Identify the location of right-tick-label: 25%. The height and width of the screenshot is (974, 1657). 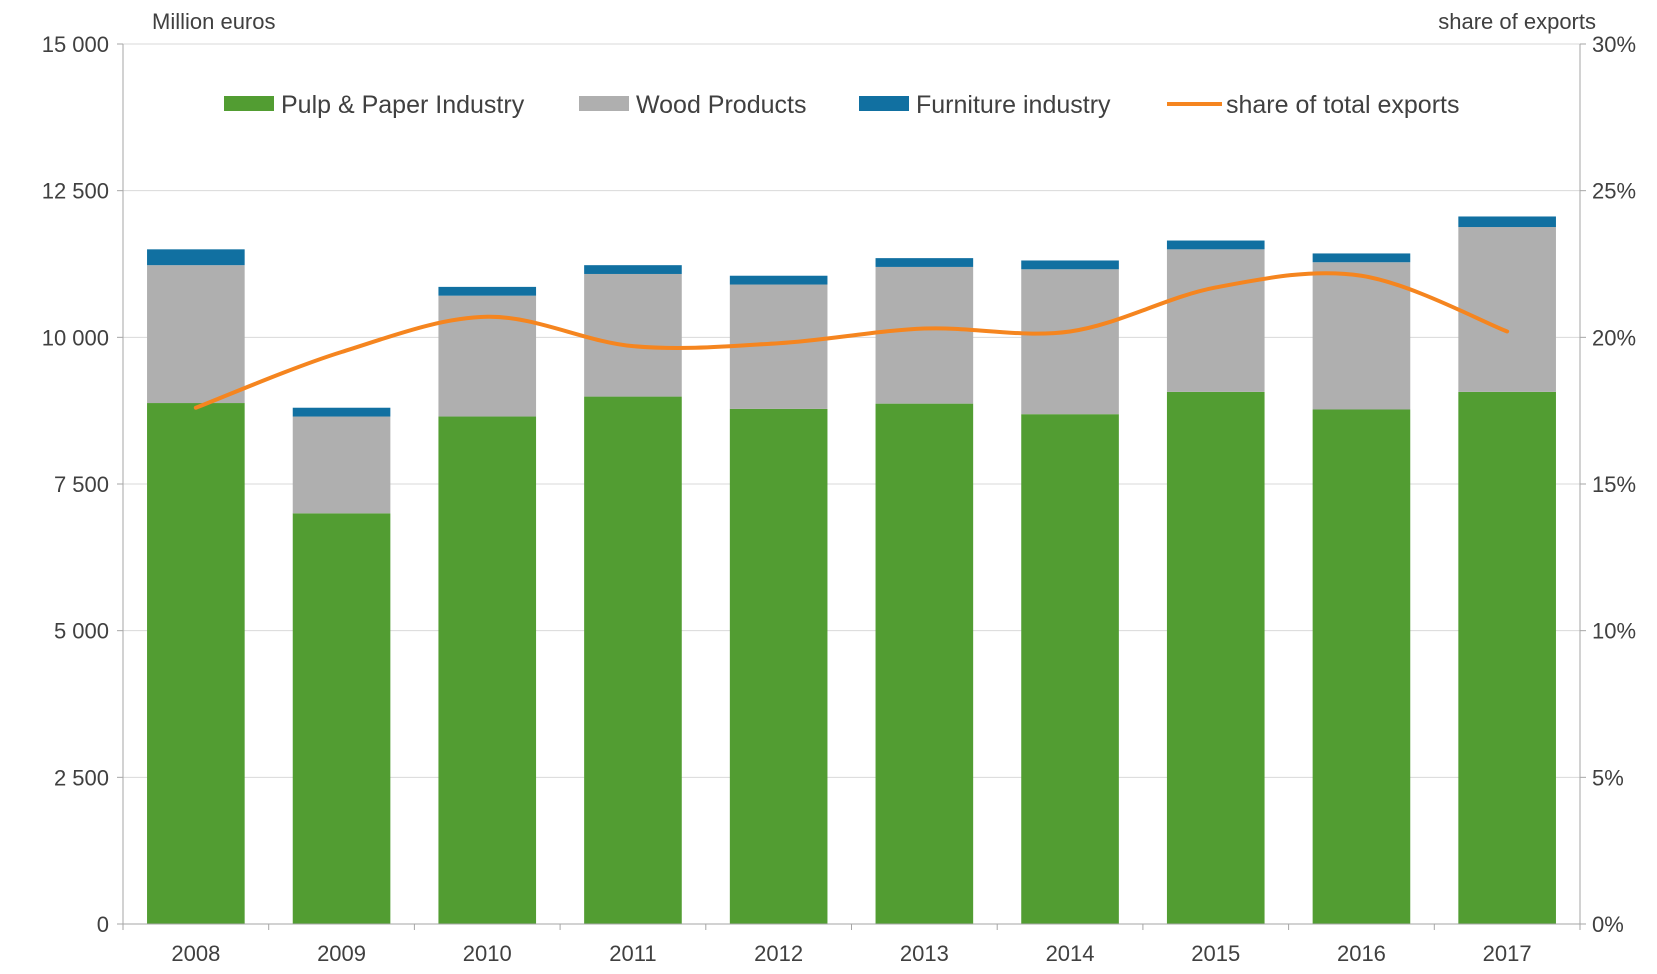
(1614, 191).